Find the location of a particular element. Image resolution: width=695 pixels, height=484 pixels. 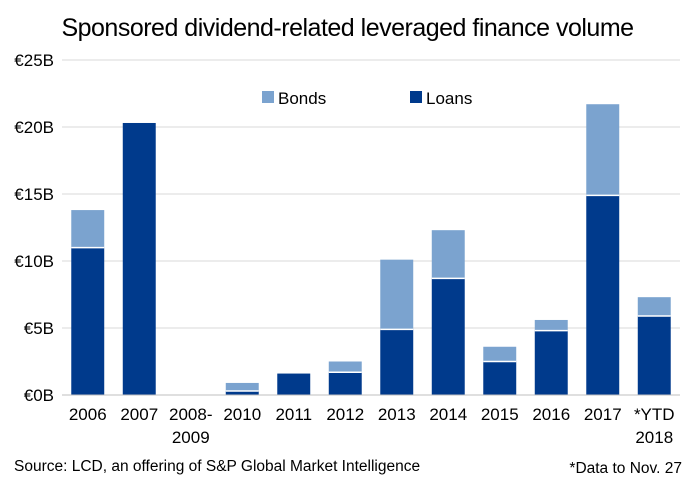

x-tick-label: 2014 is located at coordinates (448, 414).